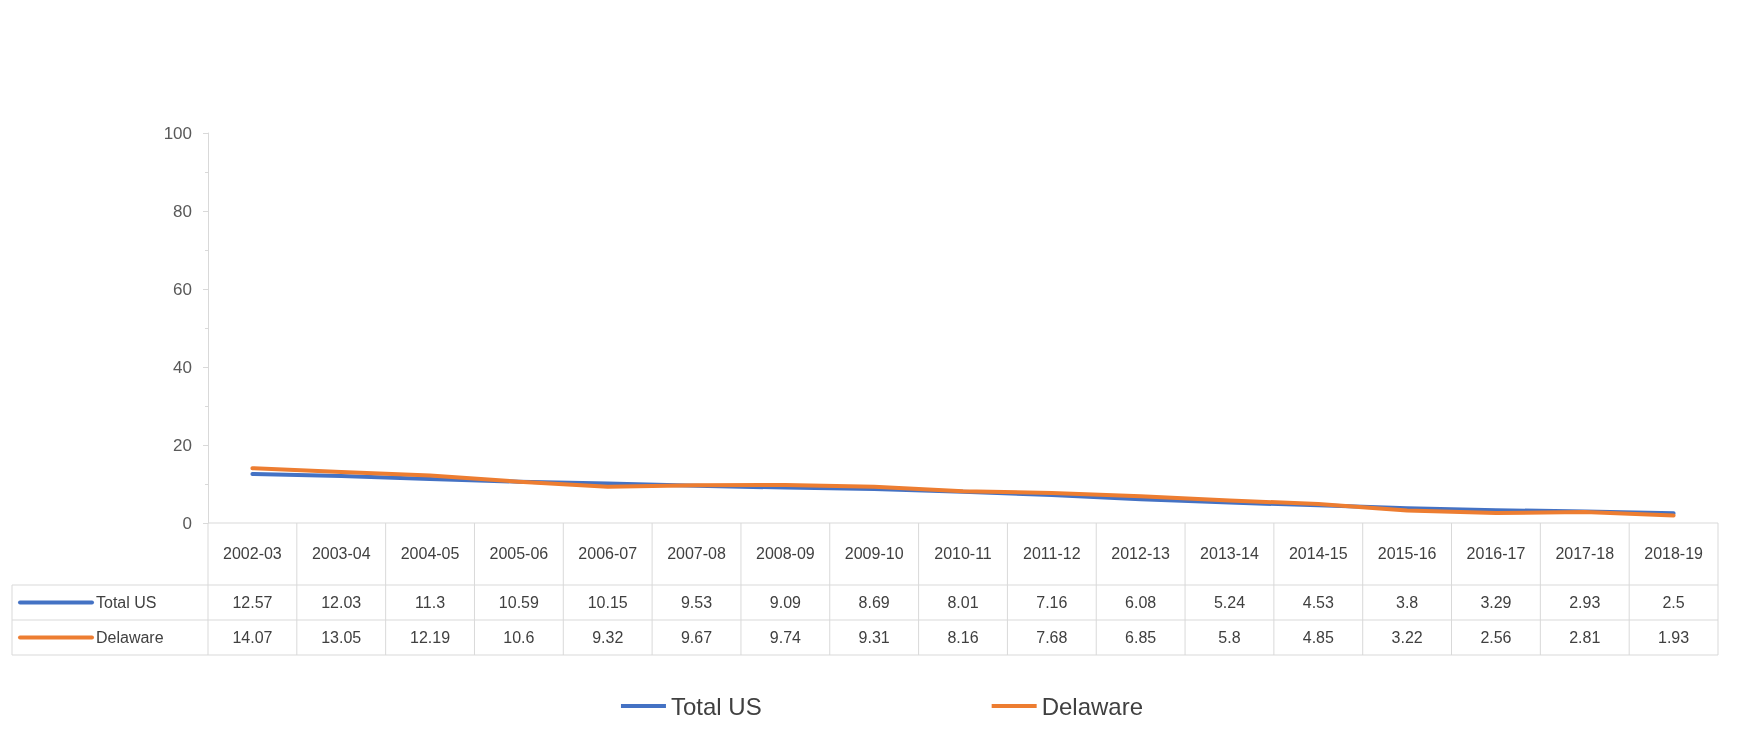 This screenshot has height=731, width=1764. What do you see at coordinates (874, 637) in the screenshot?
I see `data-label: 9.31` at bounding box center [874, 637].